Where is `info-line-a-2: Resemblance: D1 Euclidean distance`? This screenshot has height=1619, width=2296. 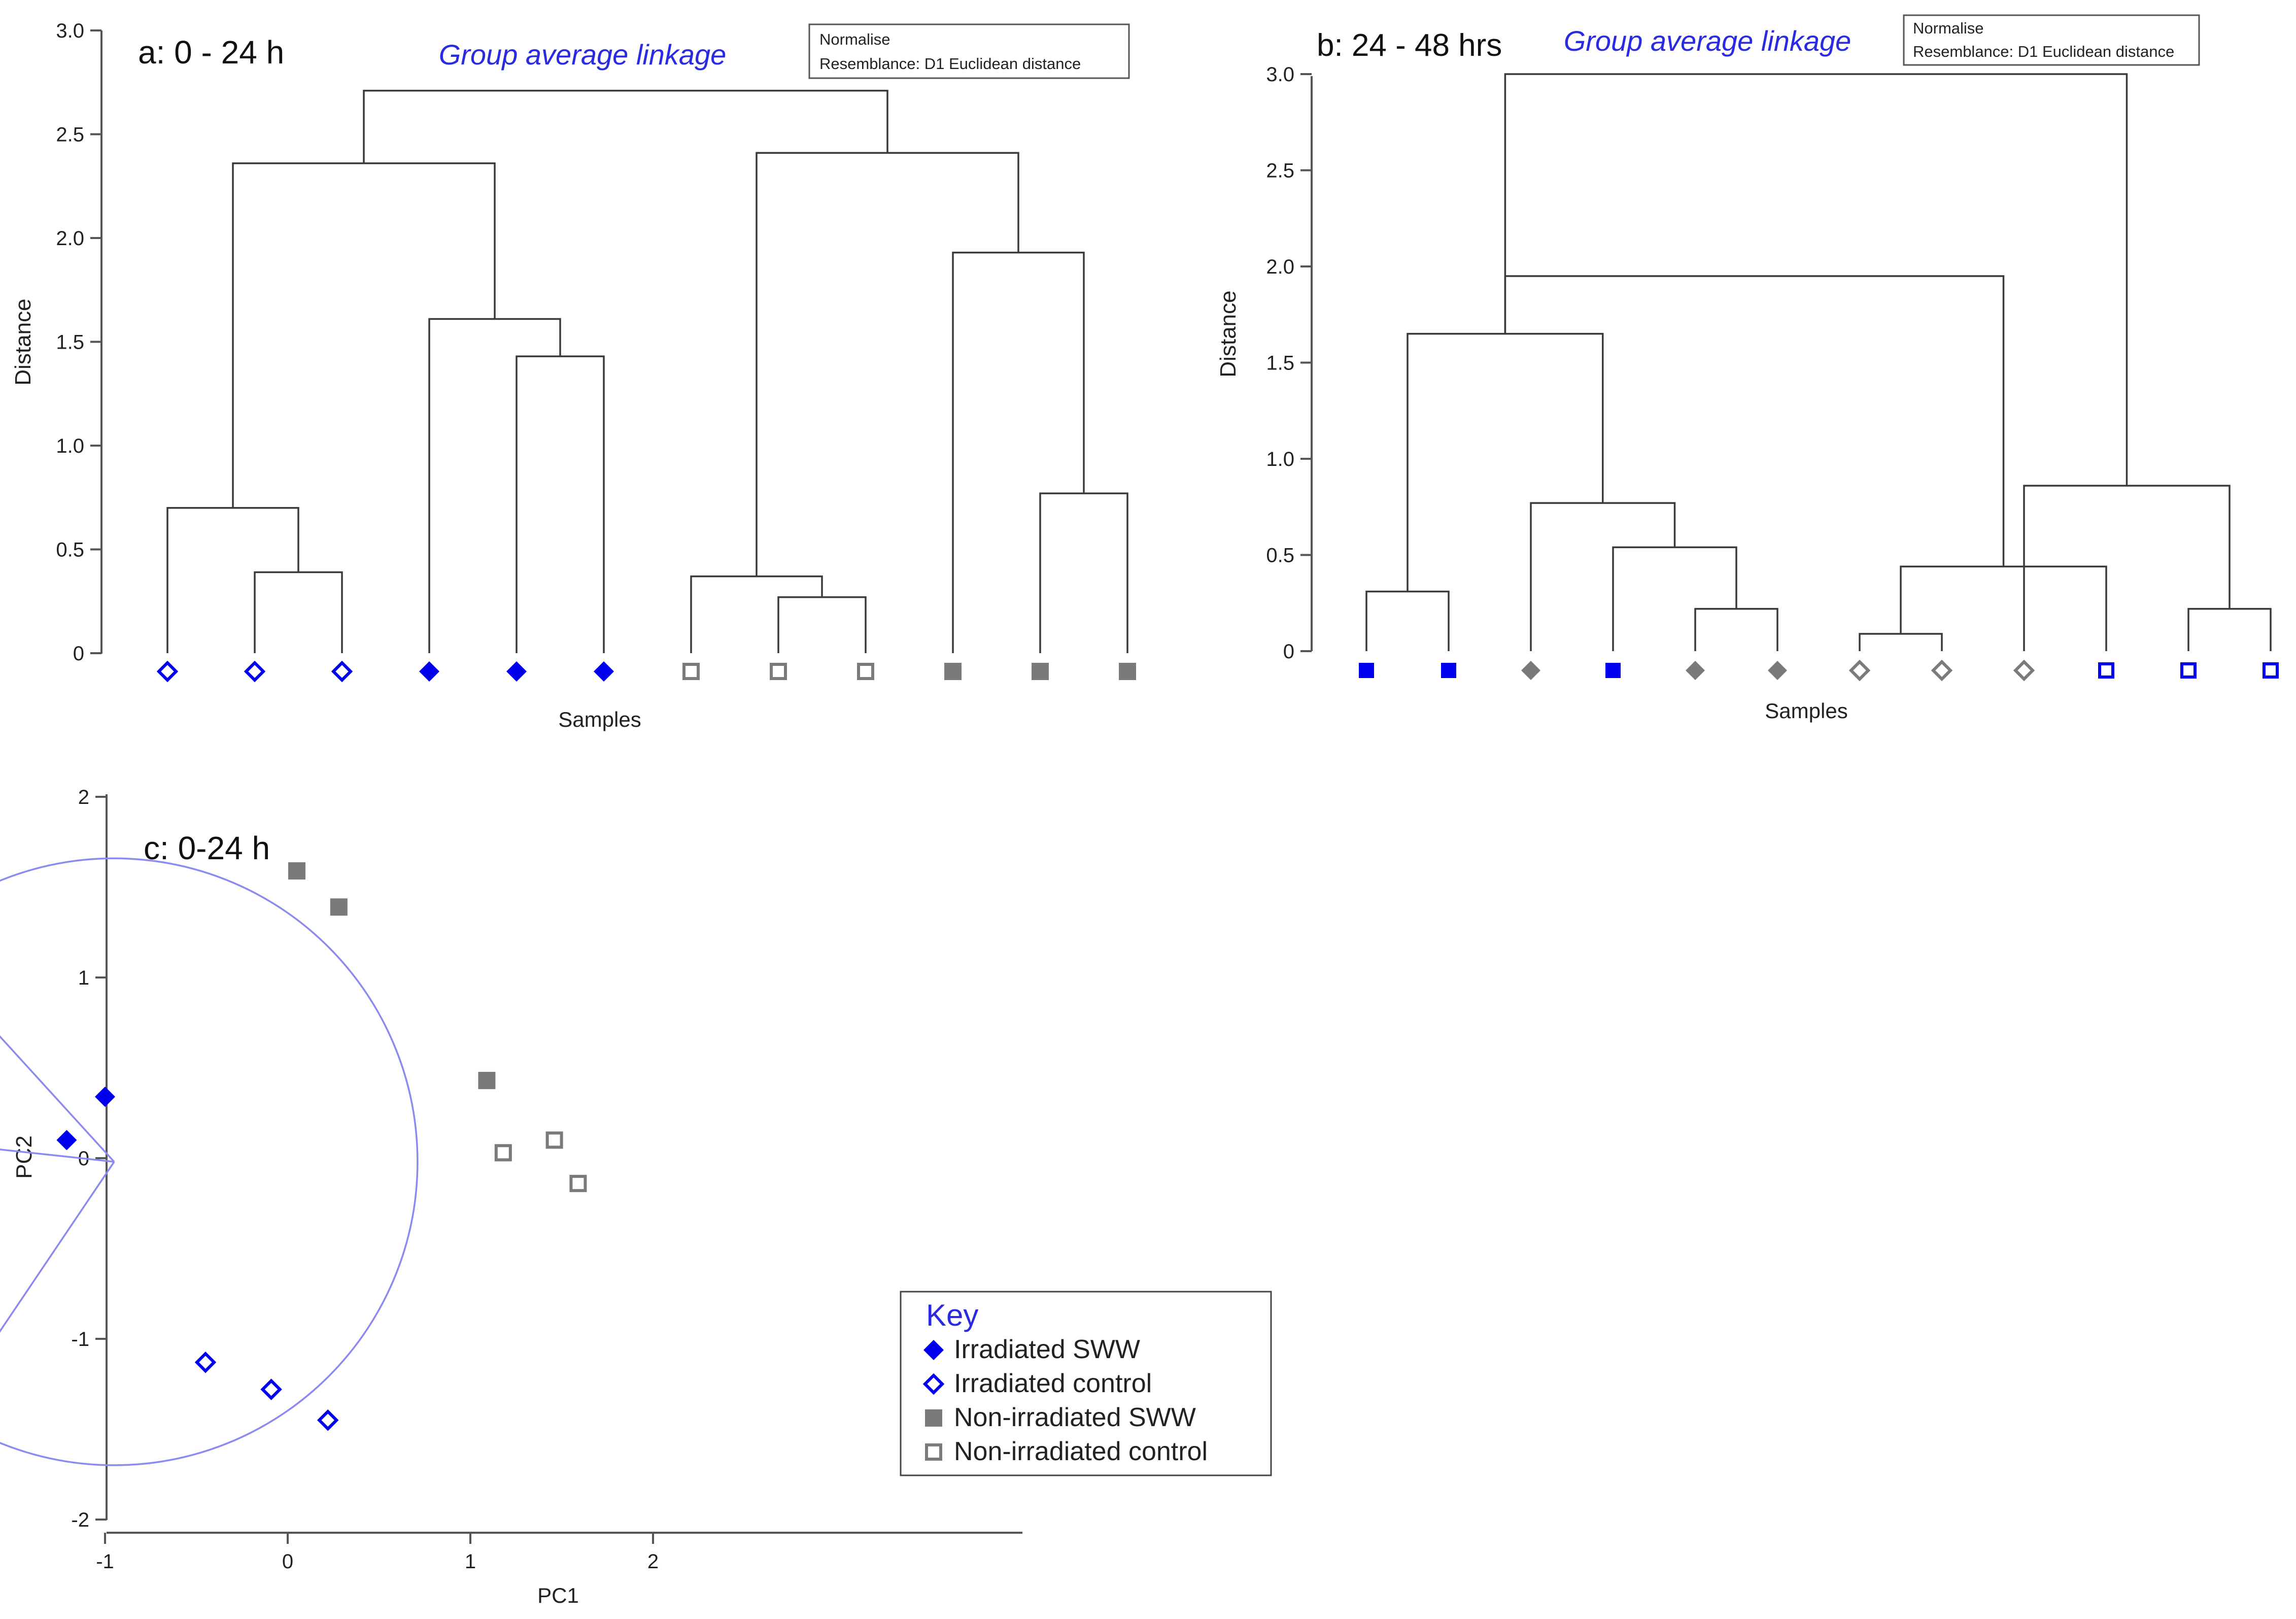
info-line-a-2: Resemblance: D1 Euclidean distance is located at coordinates (950, 64).